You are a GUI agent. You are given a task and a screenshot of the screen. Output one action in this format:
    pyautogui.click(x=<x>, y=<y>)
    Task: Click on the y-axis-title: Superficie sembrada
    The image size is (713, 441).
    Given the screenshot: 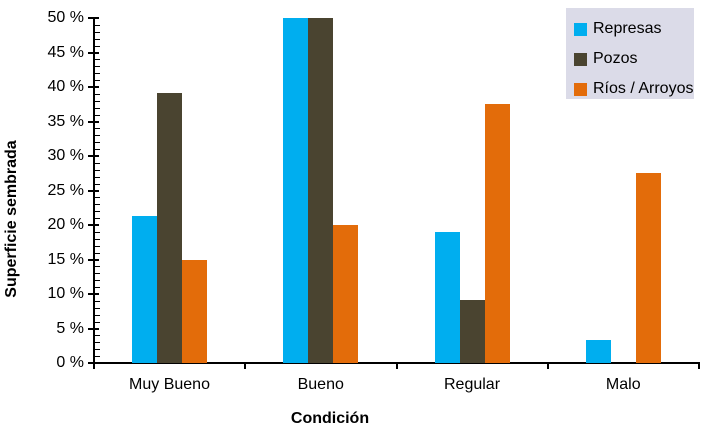 What is the action you would take?
    pyautogui.click(x=11, y=219)
    